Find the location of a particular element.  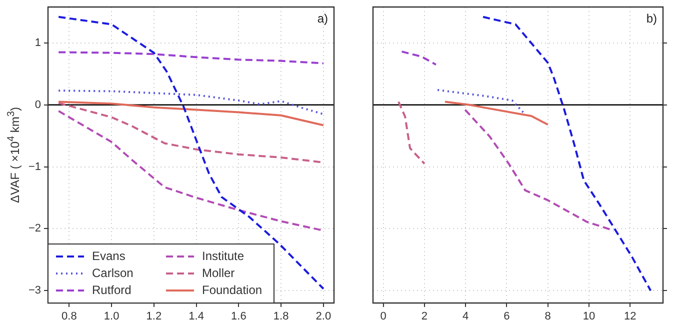

x-tick-label: 0 is located at coordinates (383, 316).